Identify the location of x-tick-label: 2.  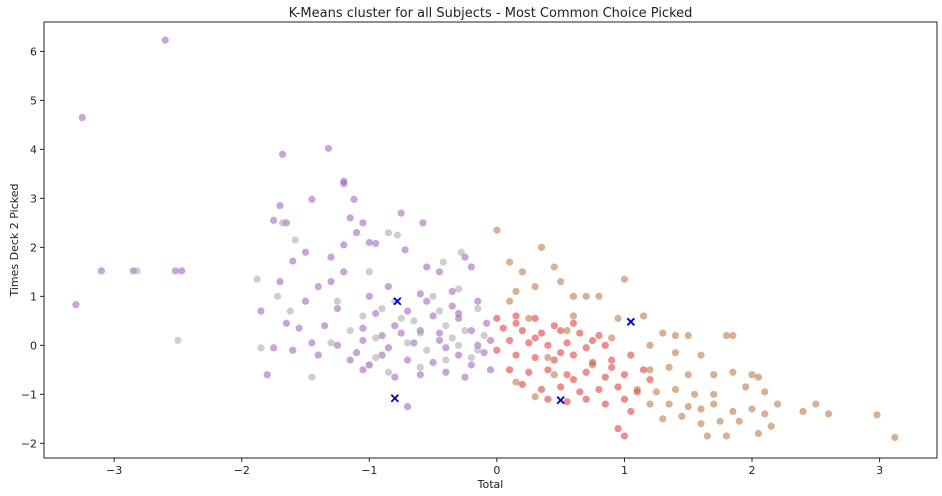
(752, 470).